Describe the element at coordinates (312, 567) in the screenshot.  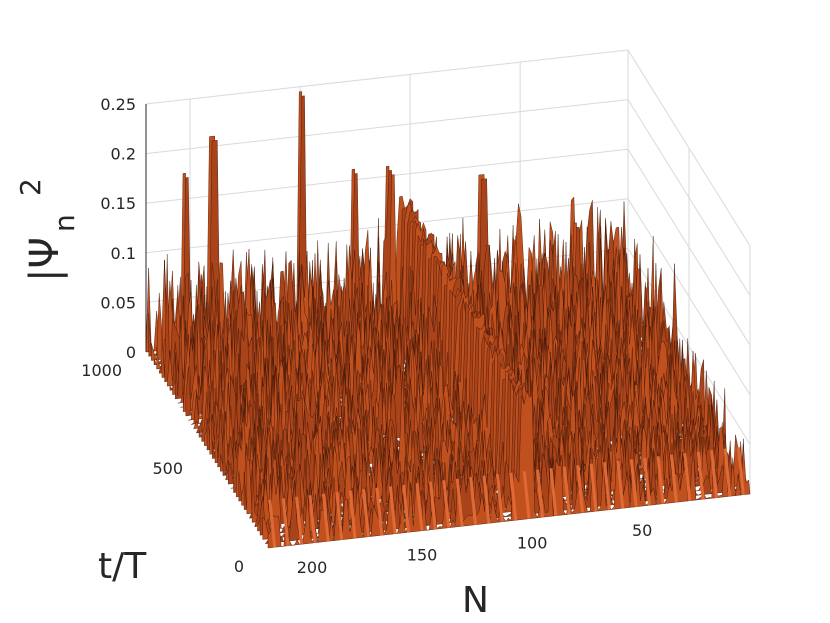
I see `x-tick-label: 200` at that location.